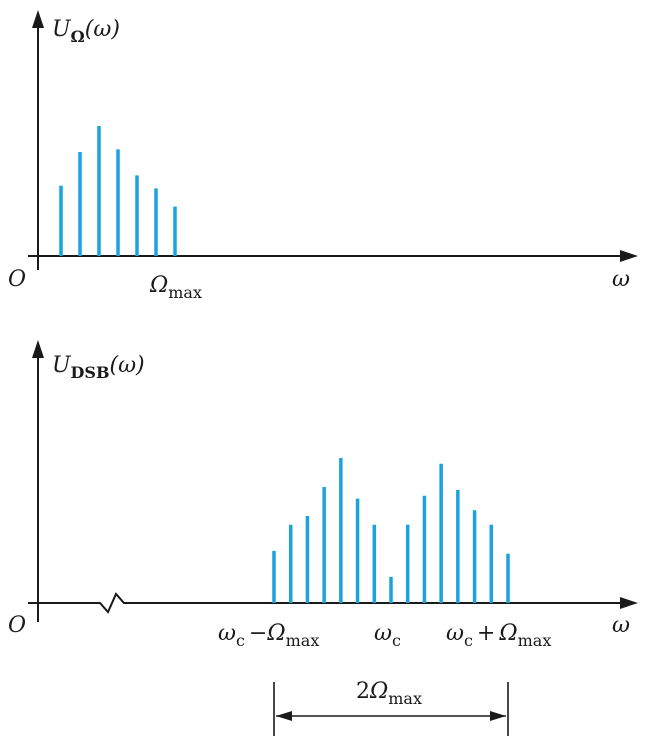  What do you see at coordinates (98, 367) in the screenshot?
I see `bottom-y-axis-label: UDSB(ω)` at bounding box center [98, 367].